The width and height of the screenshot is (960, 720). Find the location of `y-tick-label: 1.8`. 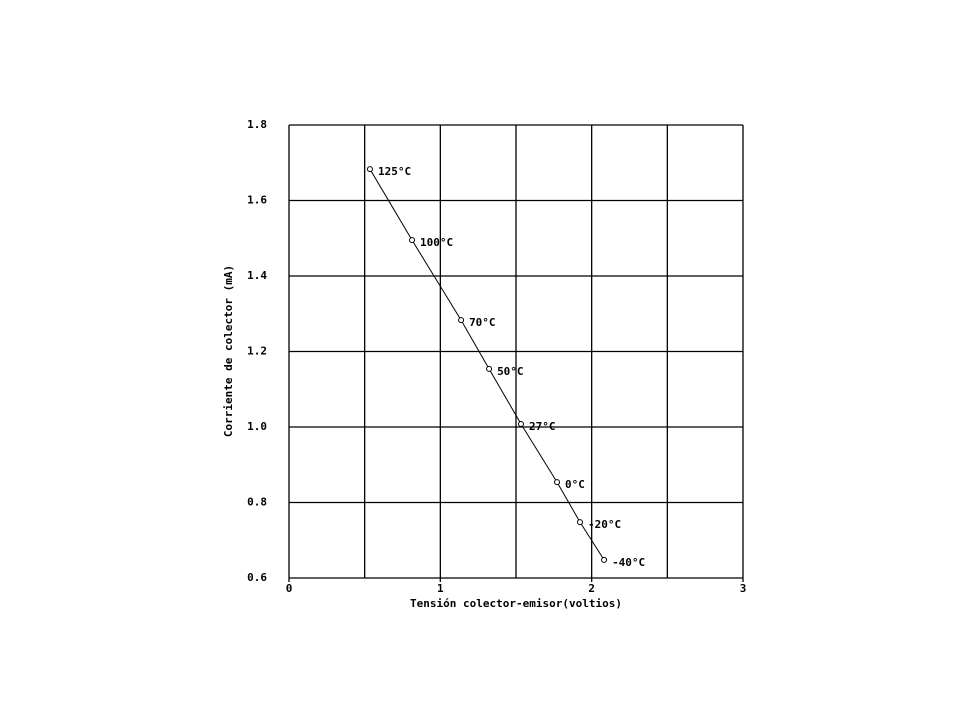

y-tick-label: 1.8 is located at coordinates (257, 124).